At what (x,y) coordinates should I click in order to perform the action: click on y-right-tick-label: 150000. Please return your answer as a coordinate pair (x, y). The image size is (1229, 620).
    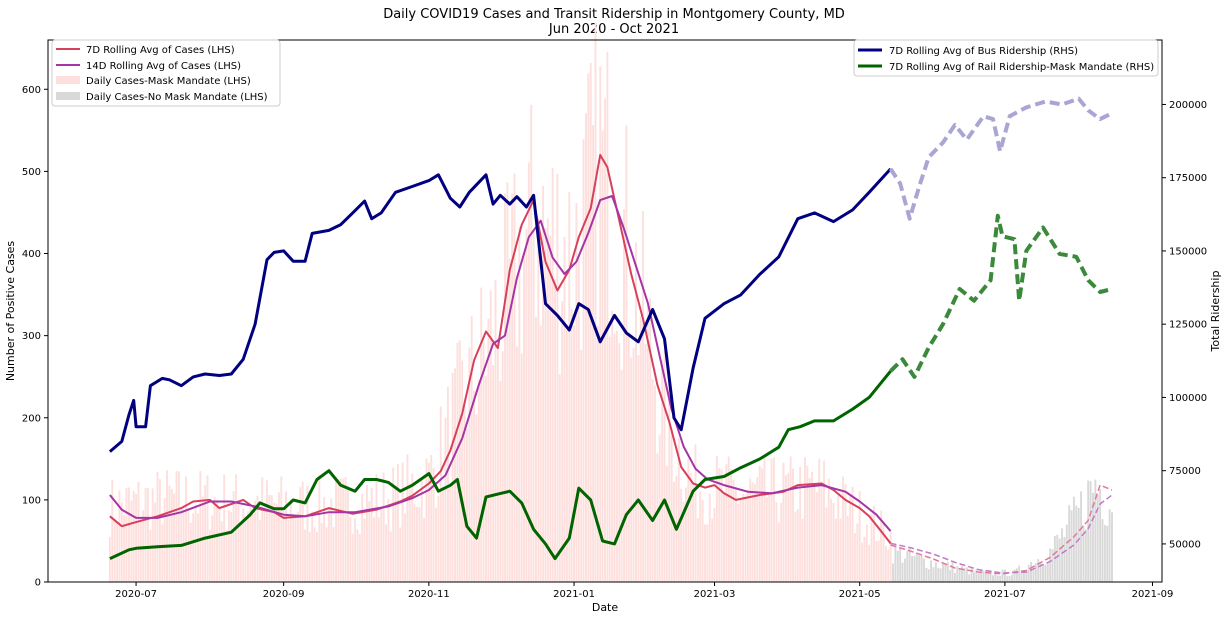
    Looking at the image, I should click on (1188, 251).